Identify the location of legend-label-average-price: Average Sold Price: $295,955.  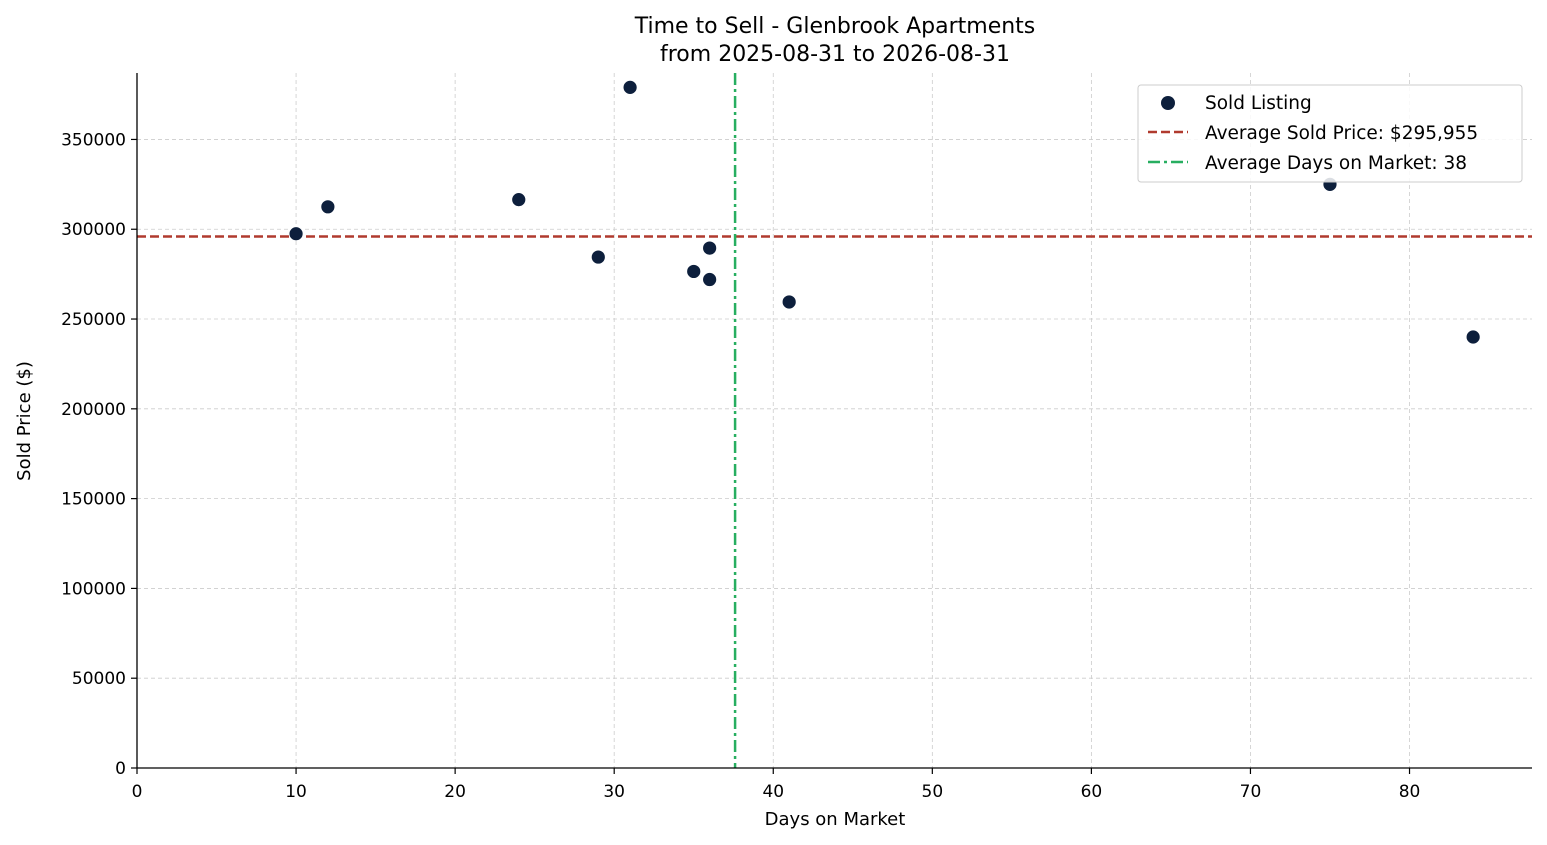
(1341, 133).